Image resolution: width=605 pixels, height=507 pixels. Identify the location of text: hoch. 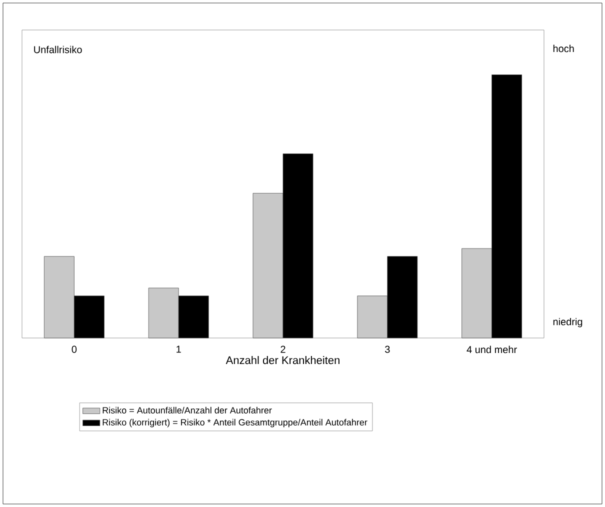
(563, 48).